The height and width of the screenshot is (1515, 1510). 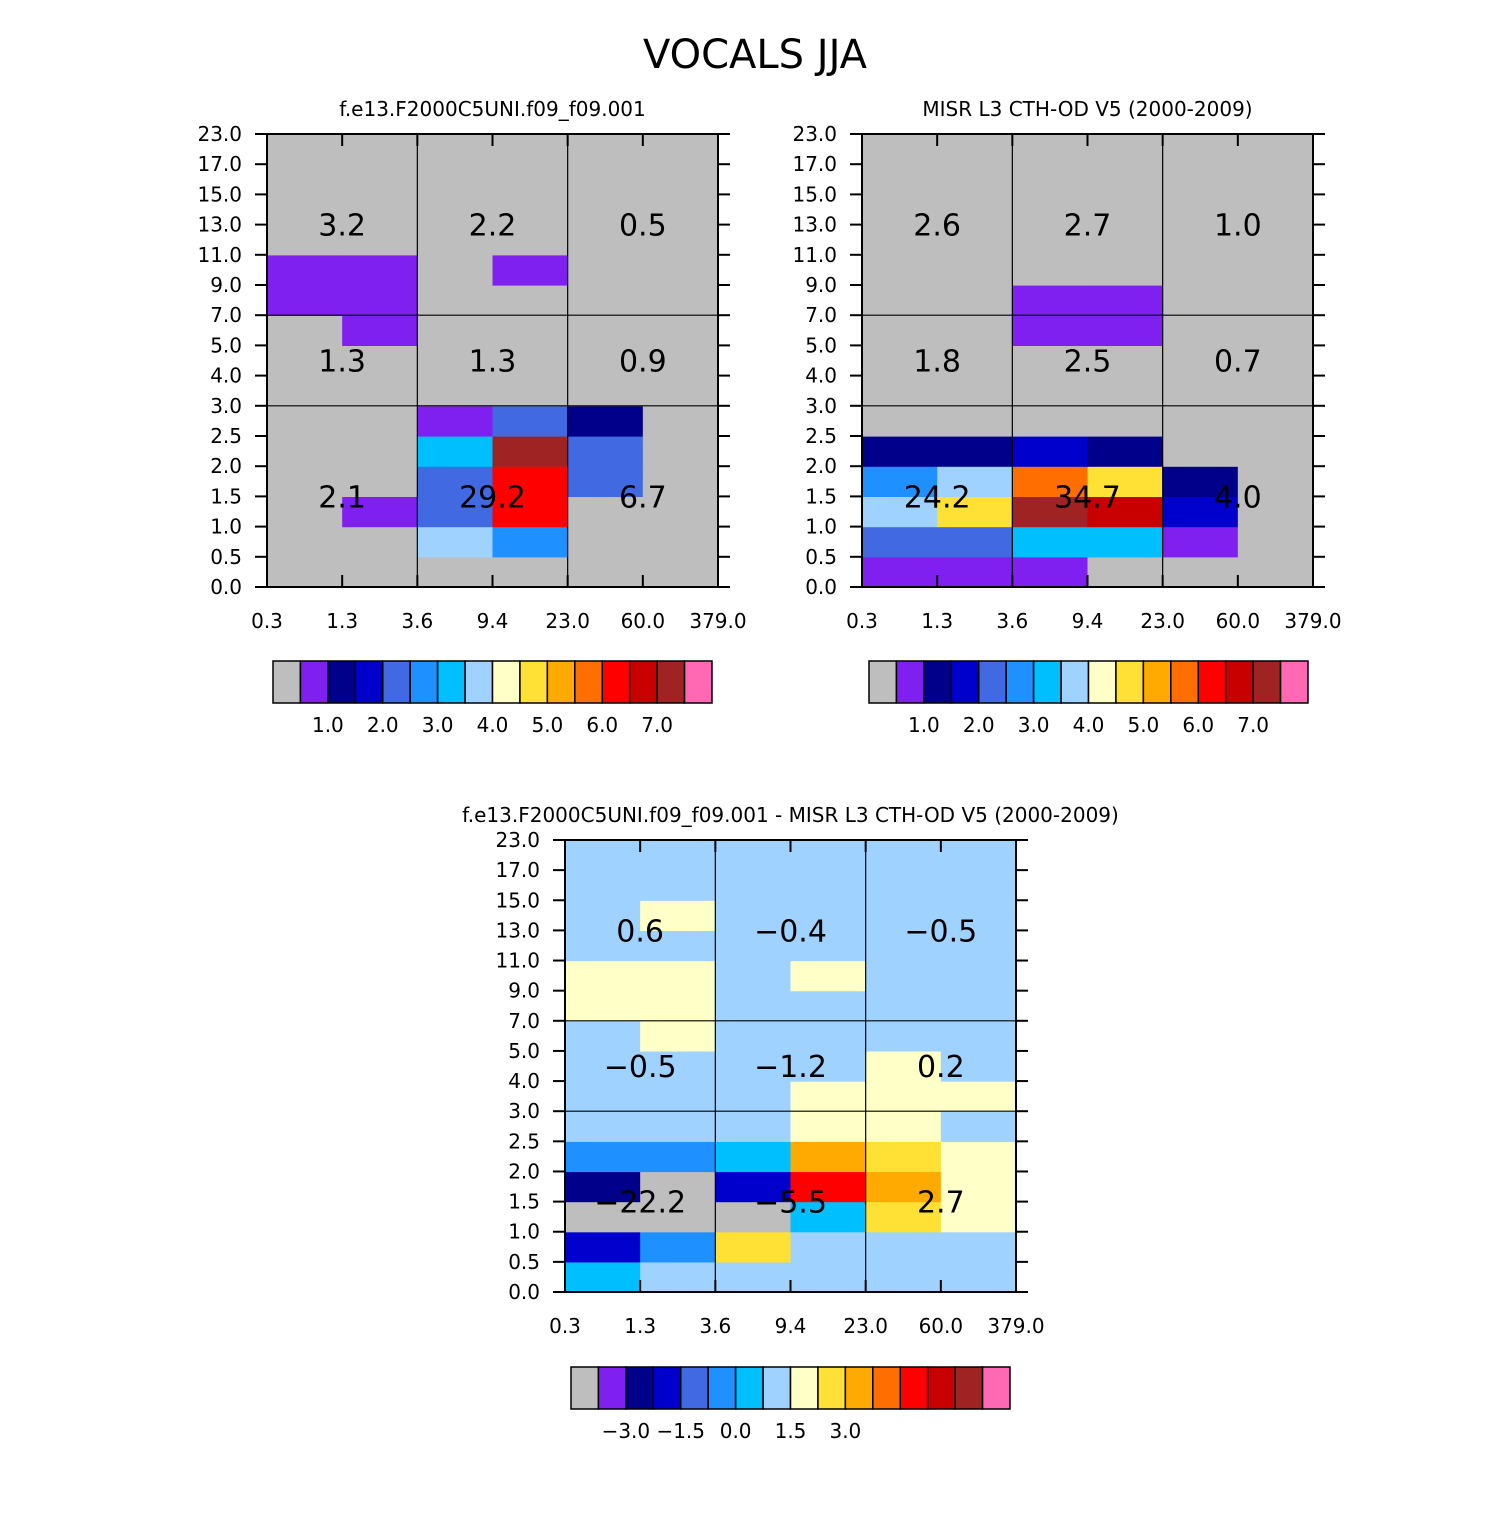 I want to click on colorbar-label: 1.0, so click(x=328, y=725).